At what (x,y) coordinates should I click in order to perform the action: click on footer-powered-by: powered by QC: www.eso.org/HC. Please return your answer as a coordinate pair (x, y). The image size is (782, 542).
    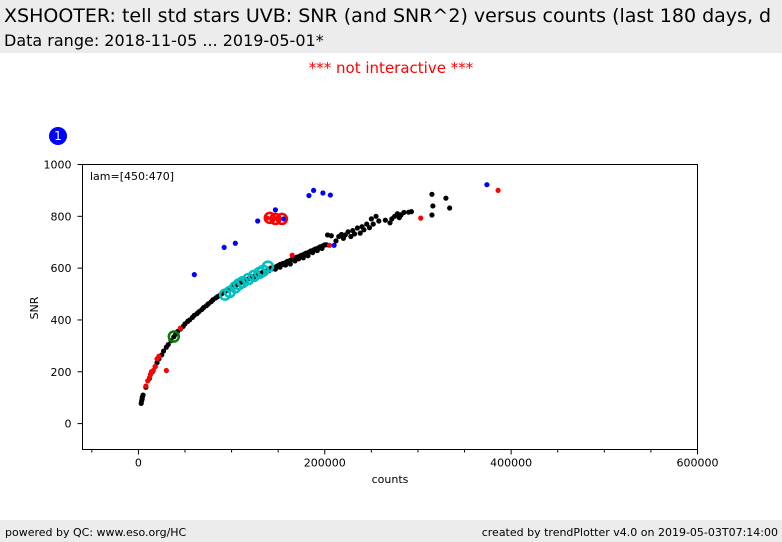
    Looking at the image, I should click on (96, 532).